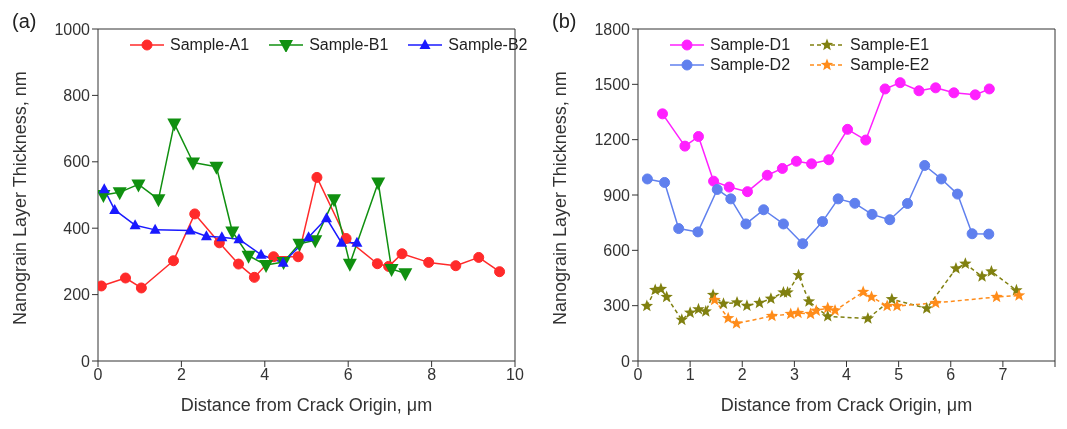  I want to click on y-tick-label: 1500, so click(612, 85).